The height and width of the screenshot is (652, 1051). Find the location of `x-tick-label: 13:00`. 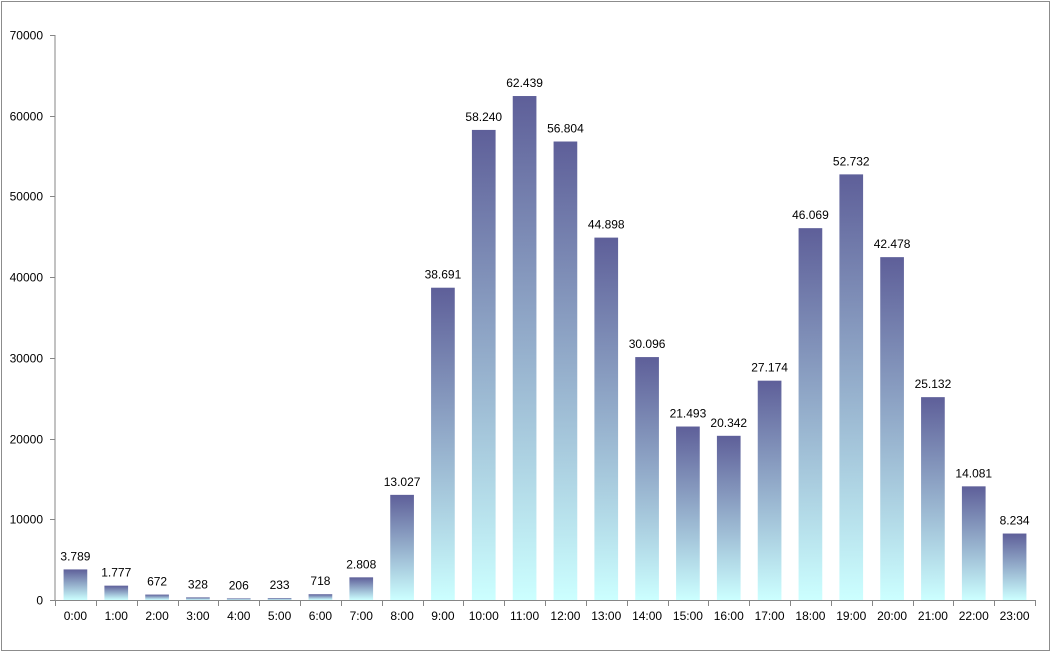

x-tick-label: 13:00 is located at coordinates (606, 616).